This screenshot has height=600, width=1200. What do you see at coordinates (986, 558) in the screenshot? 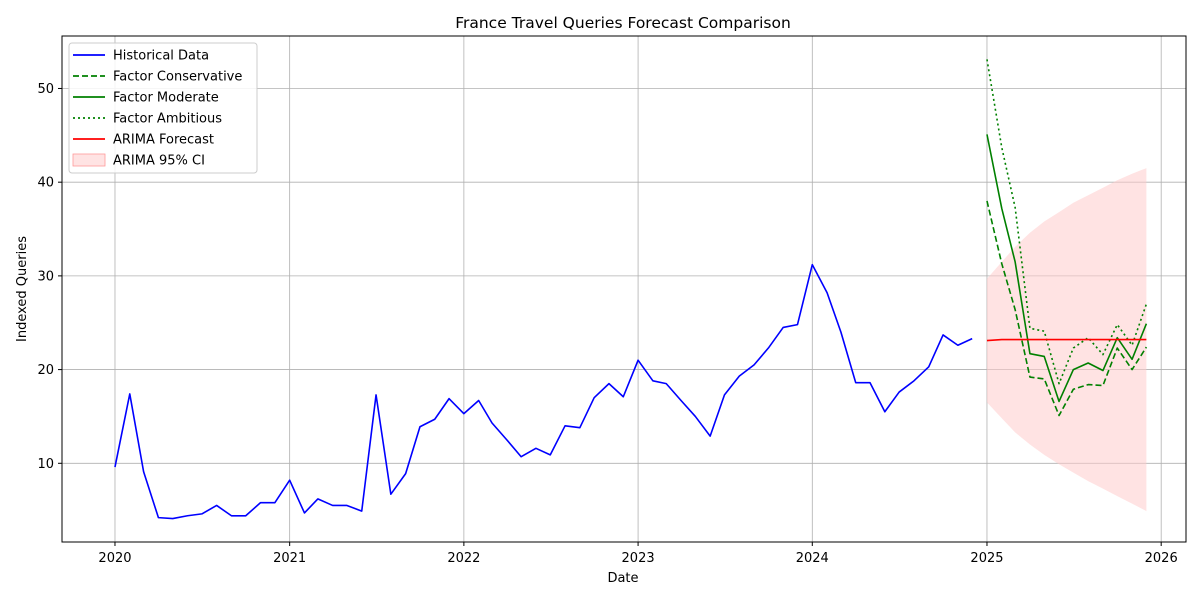
I see `x-tick-label: 2025` at bounding box center [986, 558].